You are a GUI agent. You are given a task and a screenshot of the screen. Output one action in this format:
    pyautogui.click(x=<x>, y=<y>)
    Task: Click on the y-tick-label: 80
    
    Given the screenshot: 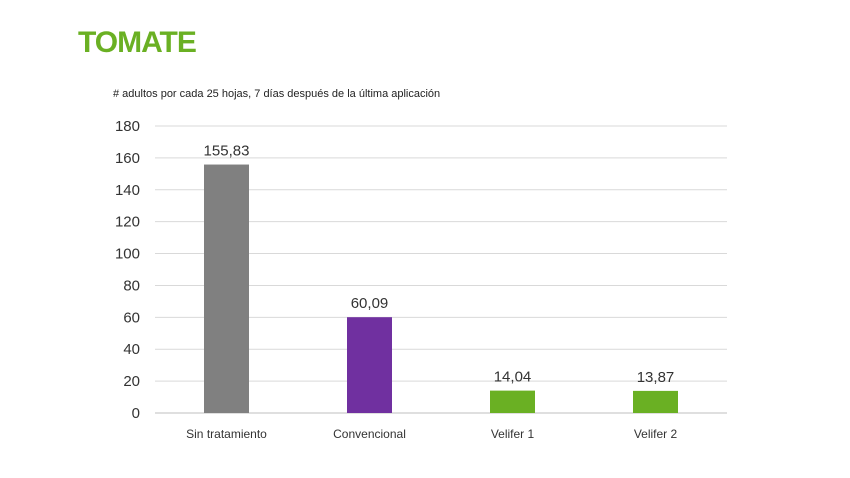 What is the action you would take?
    pyautogui.click(x=131, y=285)
    